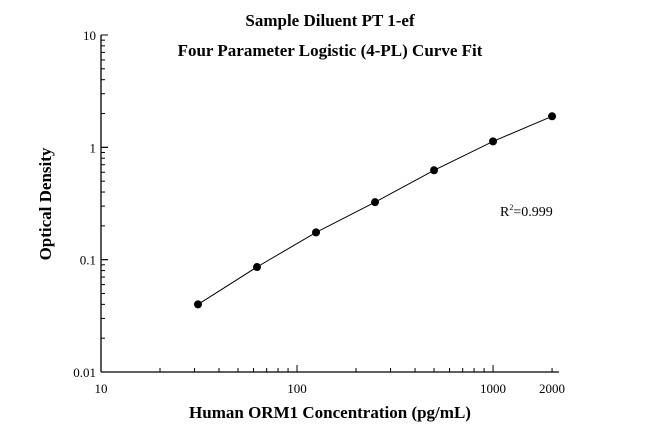 The image size is (653, 442). I want to click on y-tick-label: 0.1, so click(88, 260).